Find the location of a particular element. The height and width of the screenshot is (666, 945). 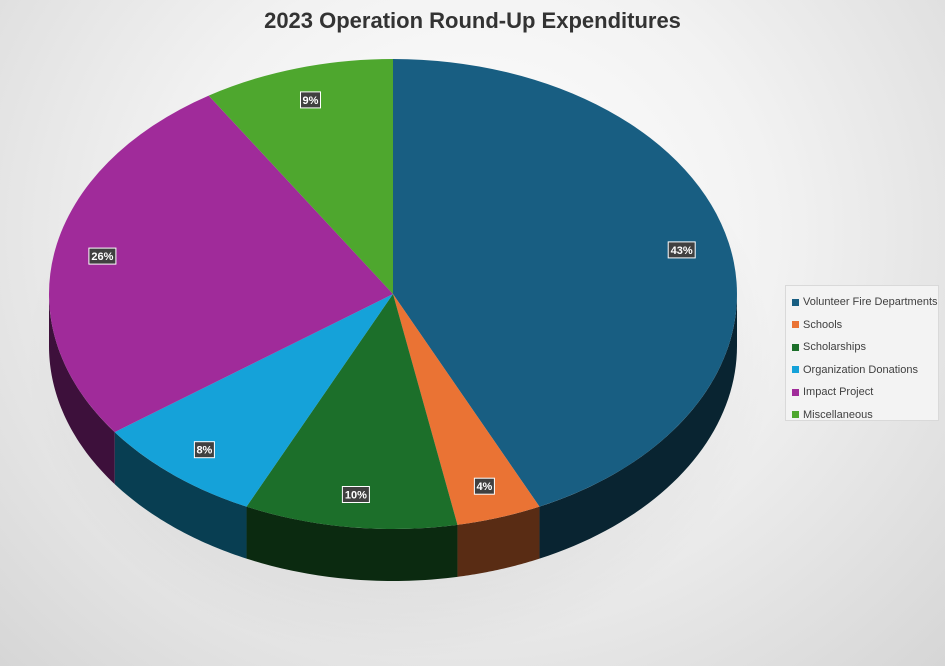

data-label-organization-donations: 8% is located at coordinates (204, 450).